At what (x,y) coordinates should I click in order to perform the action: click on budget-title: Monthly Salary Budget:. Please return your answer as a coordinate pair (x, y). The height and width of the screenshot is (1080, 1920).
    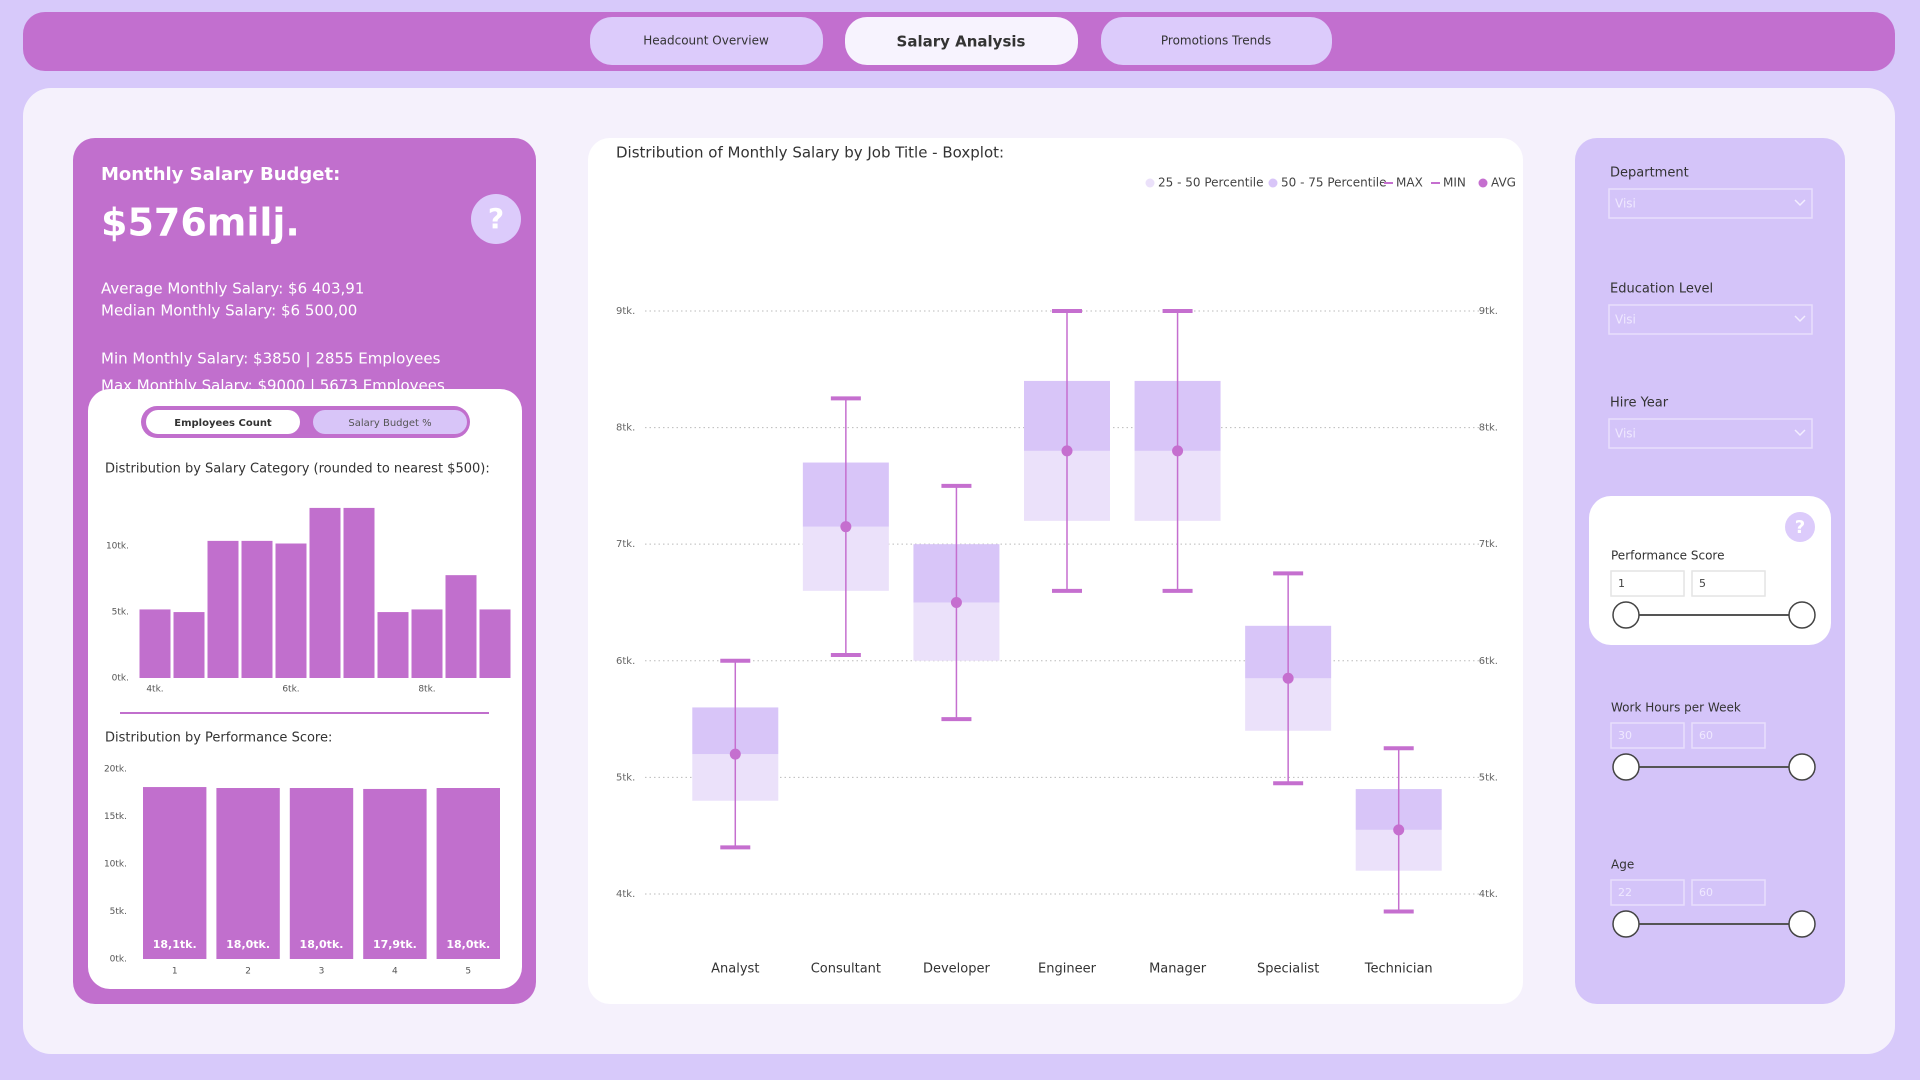
    Looking at the image, I should click on (220, 174).